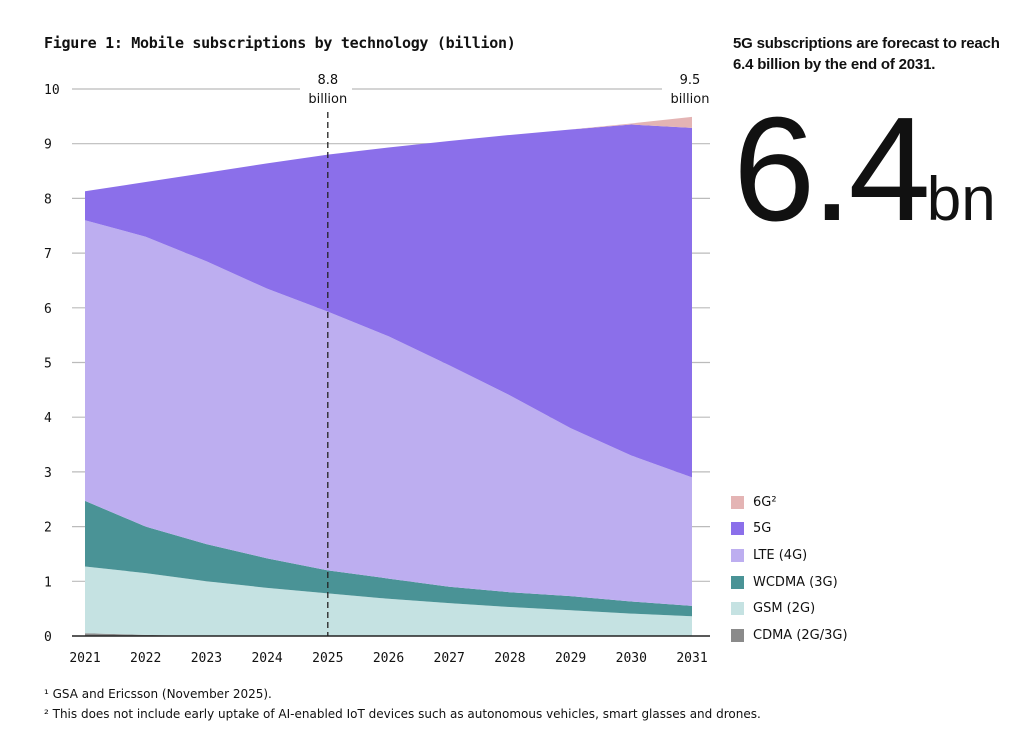 The height and width of the screenshot is (749, 1024). Describe the element at coordinates (762, 529) in the screenshot. I see `legend-label: 5G` at that location.